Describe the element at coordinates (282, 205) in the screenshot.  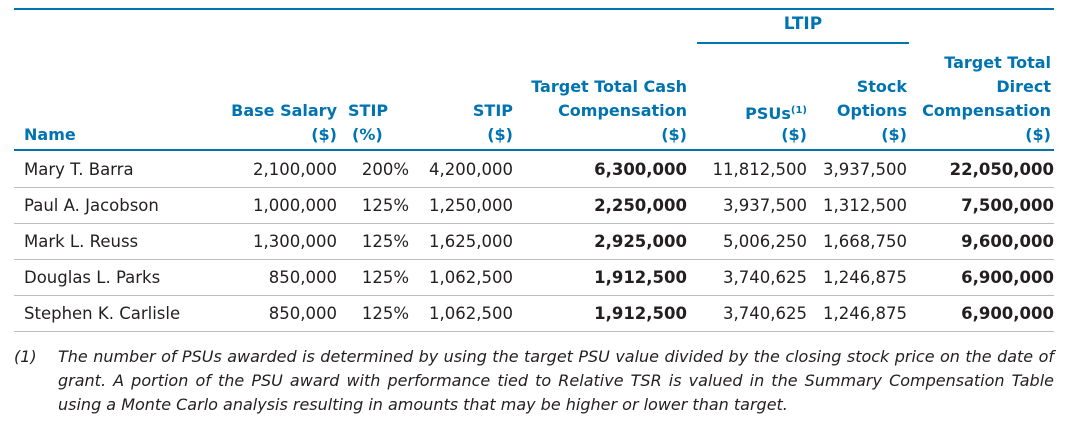
I see `base-salary-cell: 1,000,000` at that location.